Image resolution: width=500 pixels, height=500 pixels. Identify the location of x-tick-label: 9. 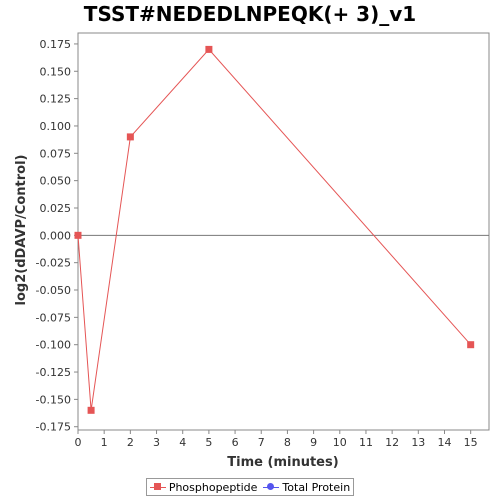
(313, 442).